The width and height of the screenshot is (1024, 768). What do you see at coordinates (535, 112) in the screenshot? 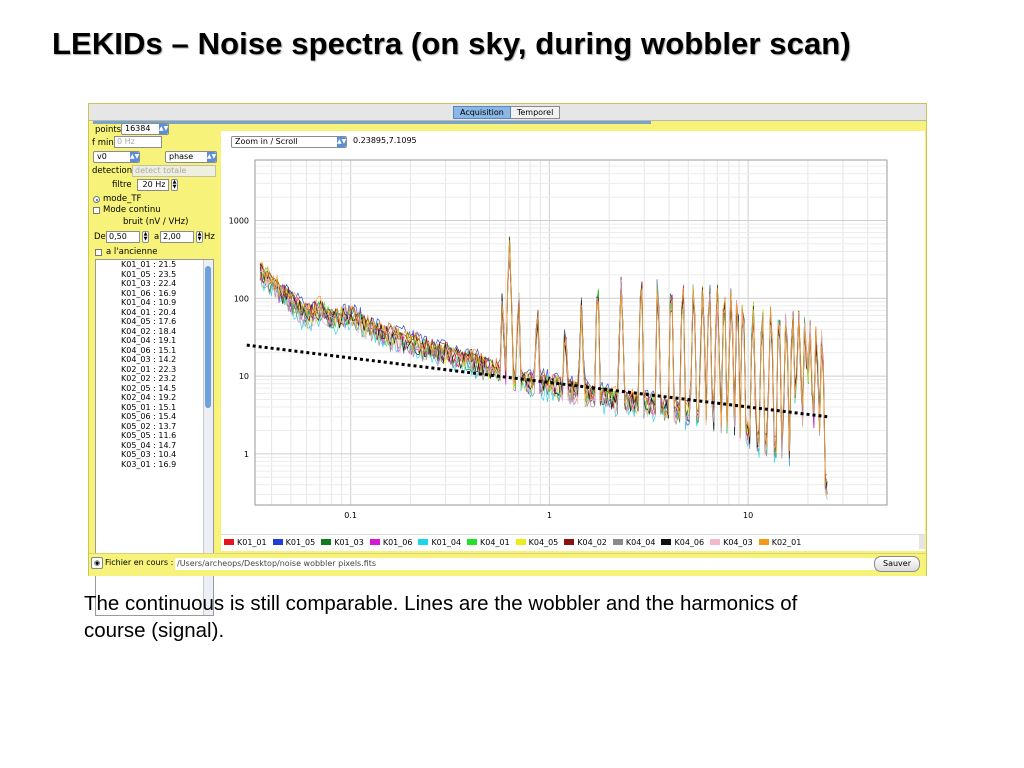
I see `tab-temporel: Temporel` at bounding box center [535, 112].